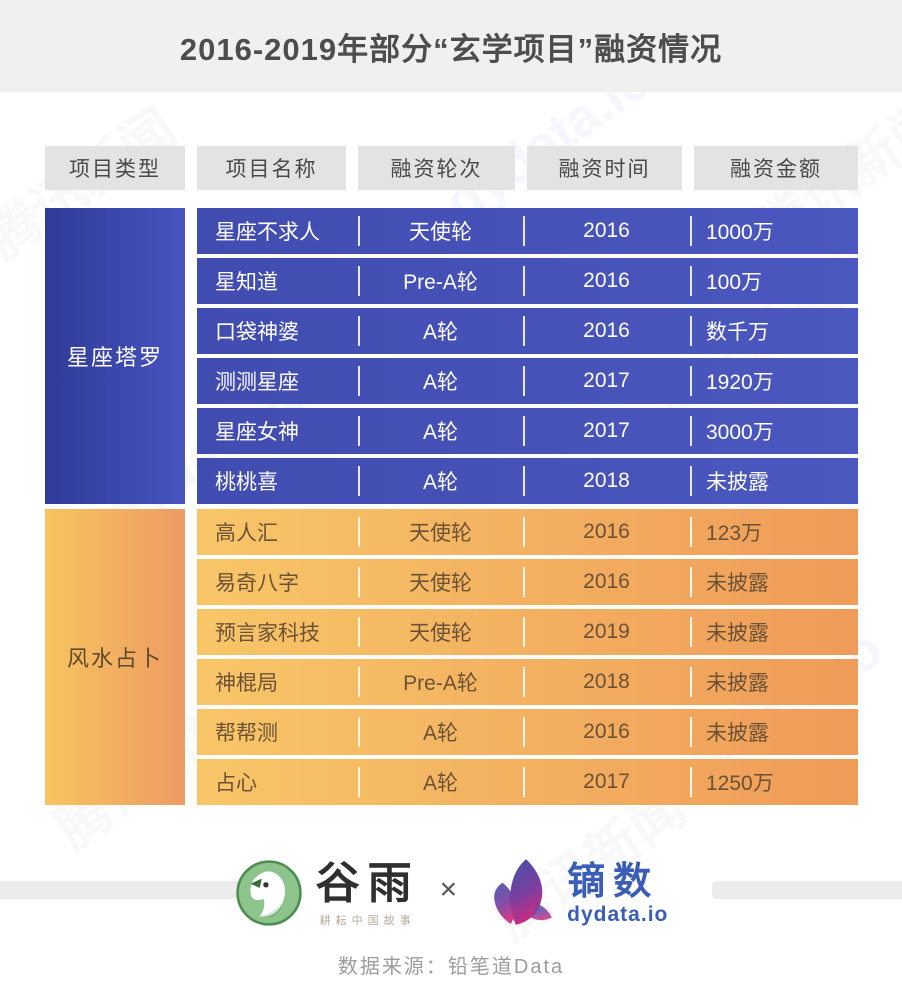 This screenshot has height=1000, width=902. I want to click on project-name-cell: 占心, so click(236, 783).